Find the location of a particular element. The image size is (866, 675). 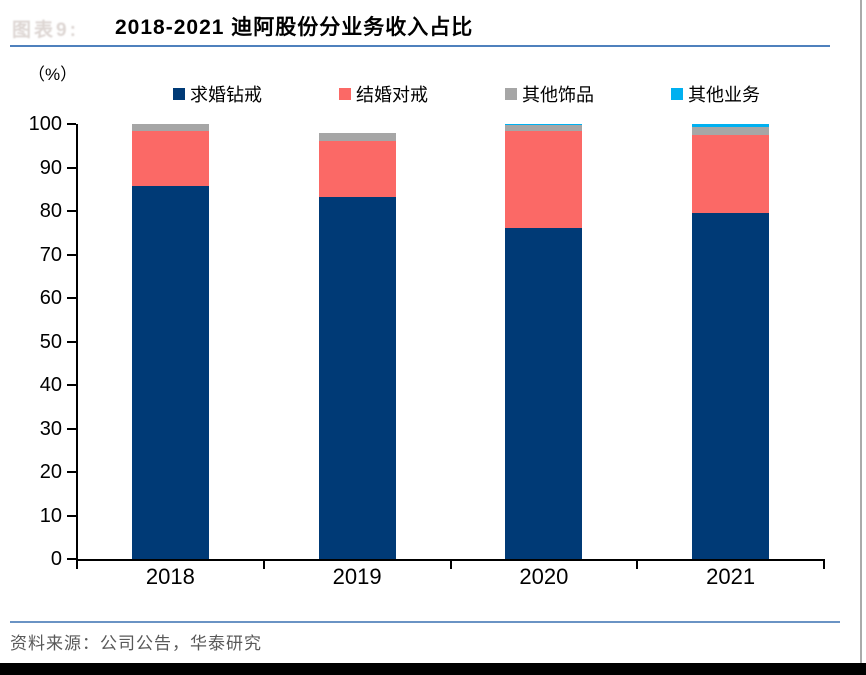

y-tick-label: 30 is located at coordinates (50, 428).